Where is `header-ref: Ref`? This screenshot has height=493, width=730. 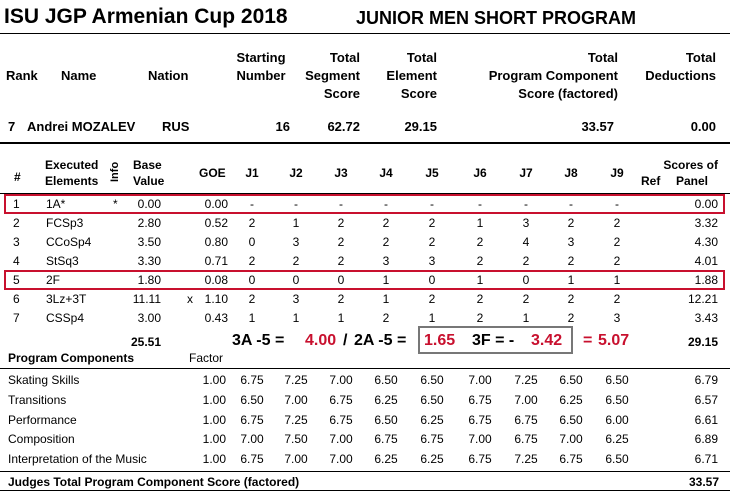
header-ref: Ref is located at coordinates (651, 181).